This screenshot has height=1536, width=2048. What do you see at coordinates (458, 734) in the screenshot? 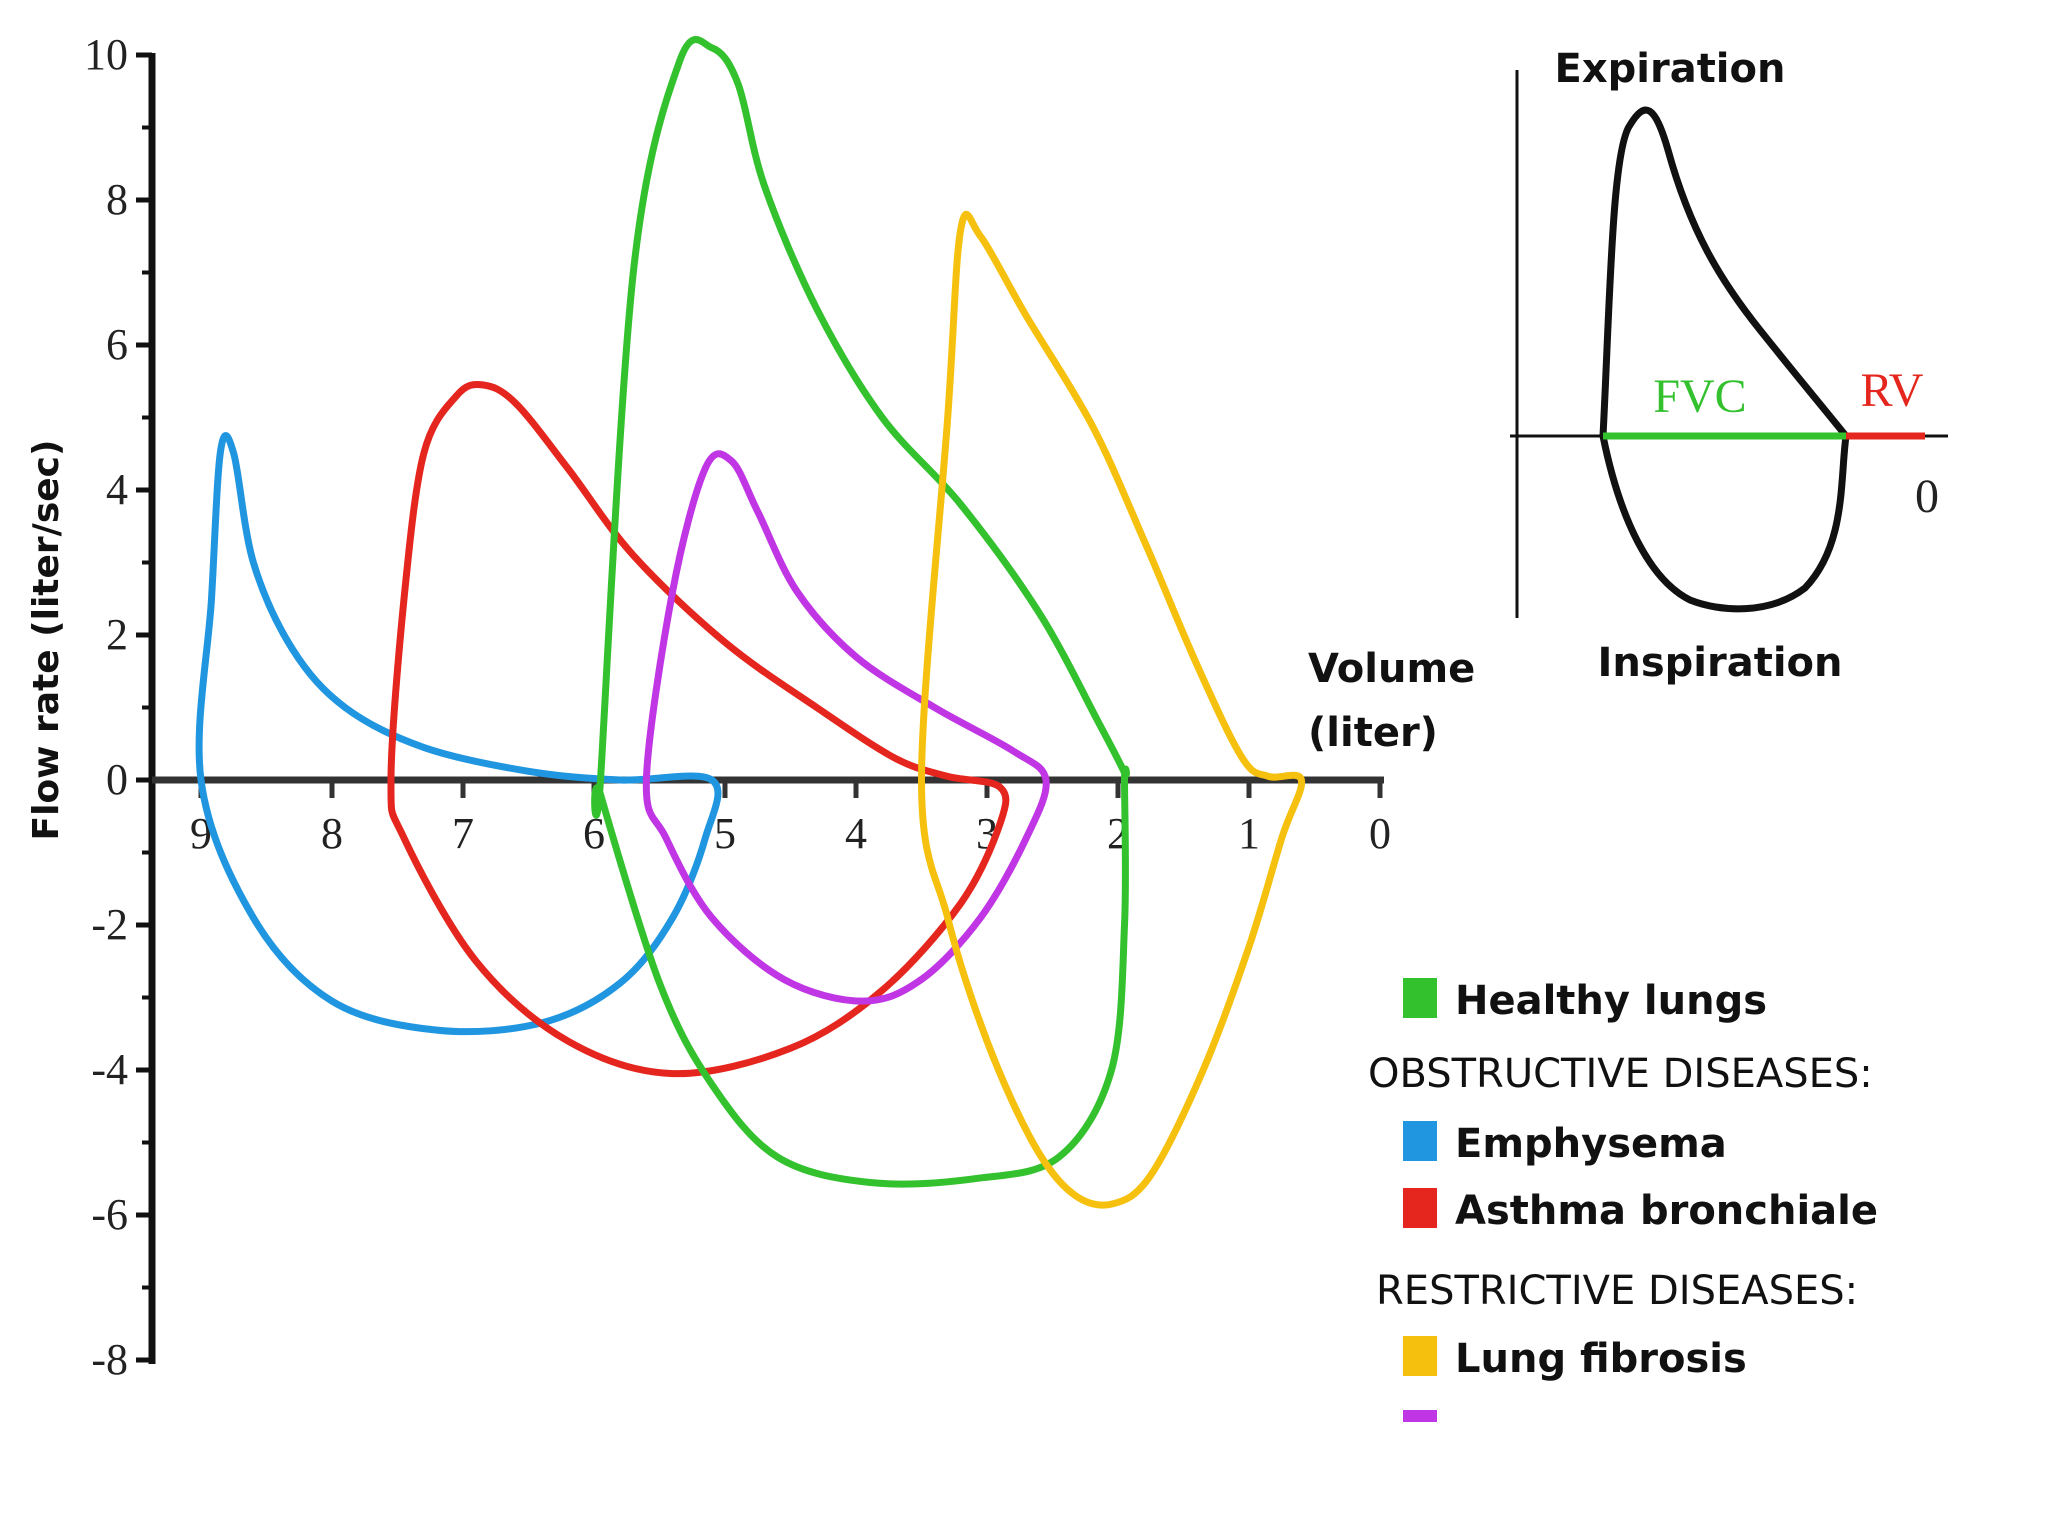
I see `series-line-emphysema` at bounding box center [458, 734].